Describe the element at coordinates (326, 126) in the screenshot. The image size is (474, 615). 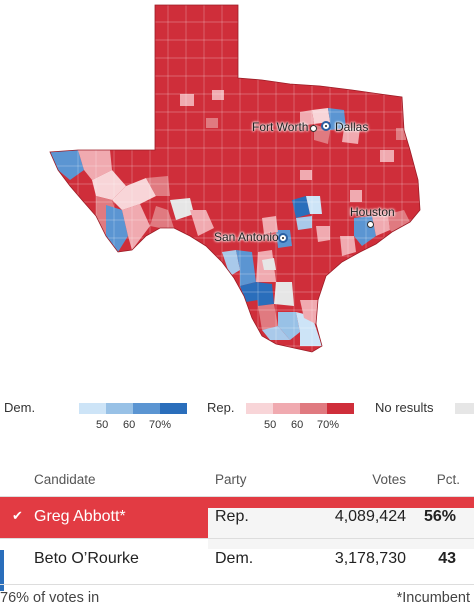
I see `dallas-dot` at that location.